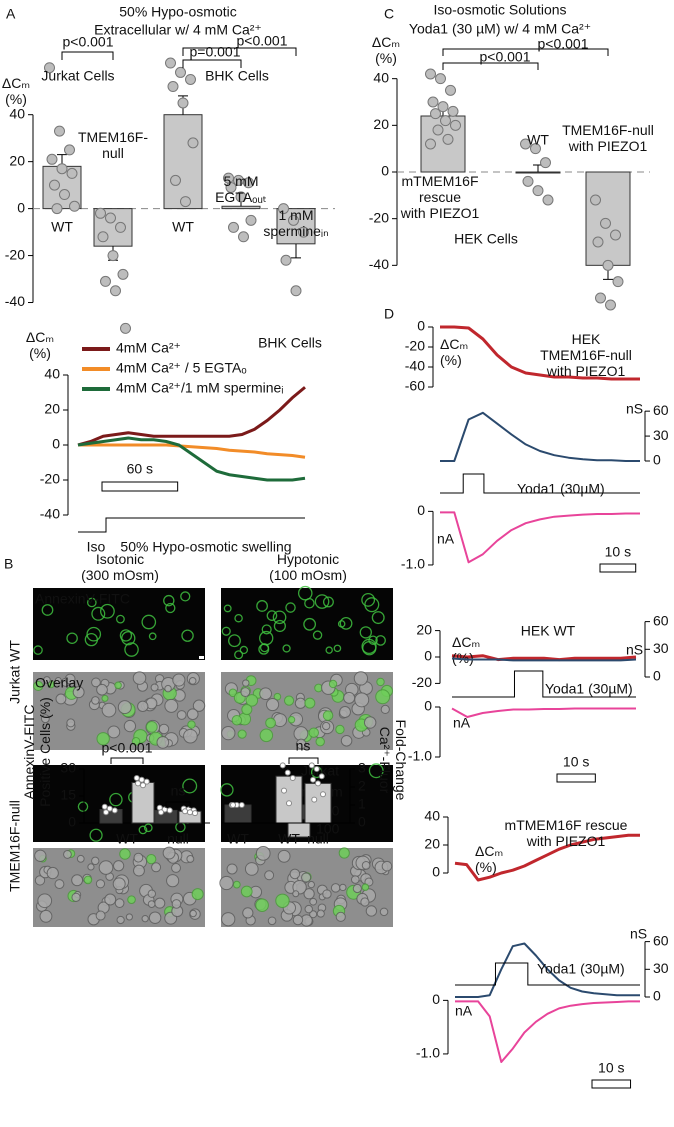 Image resolution: width=674 pixels, height=1127 pixels. I want to click on fluorescence-image, so click(119, 624).